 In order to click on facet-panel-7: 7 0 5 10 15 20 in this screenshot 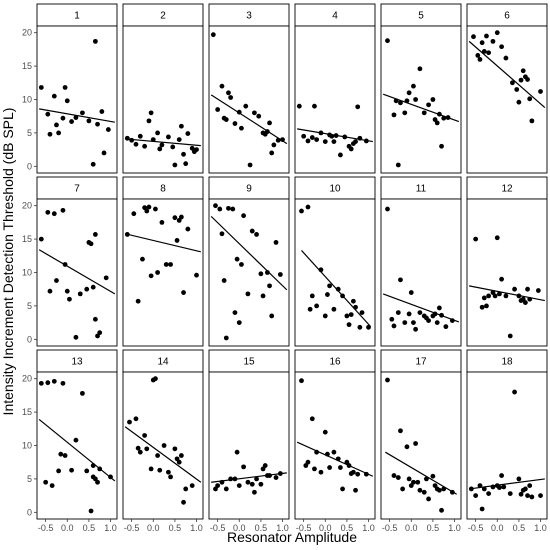, I will do `click(70, 261)`.